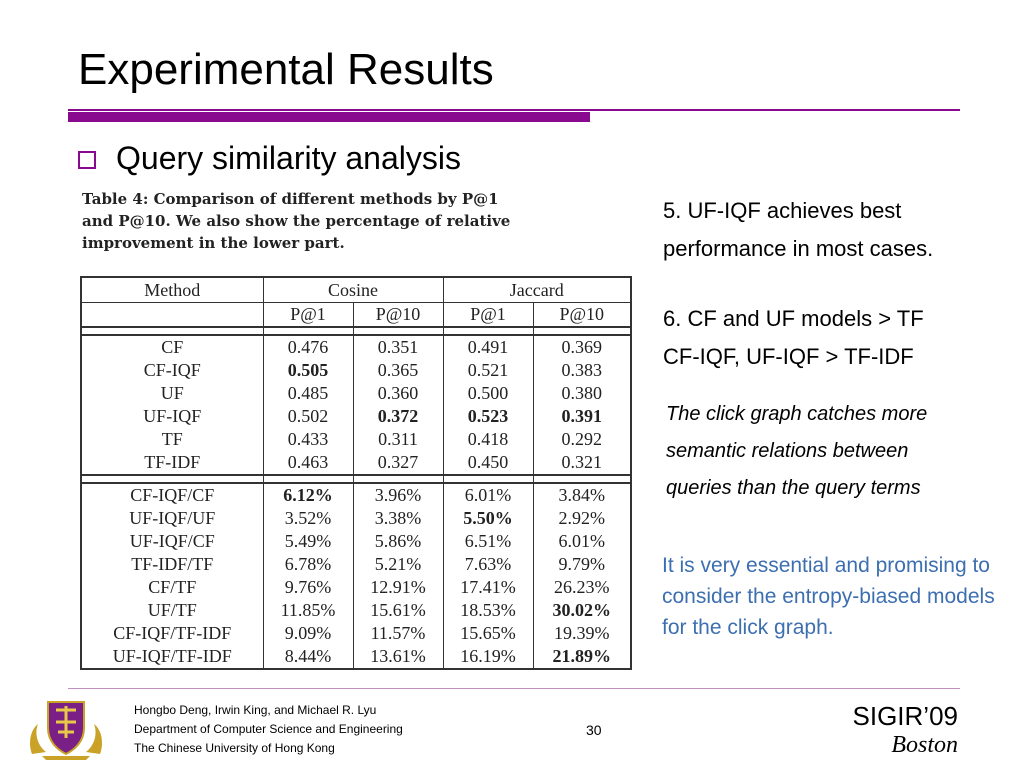  I want to click on note-line: CF-IQF, UF-IQF > TF-IDF, so click(788, 356).